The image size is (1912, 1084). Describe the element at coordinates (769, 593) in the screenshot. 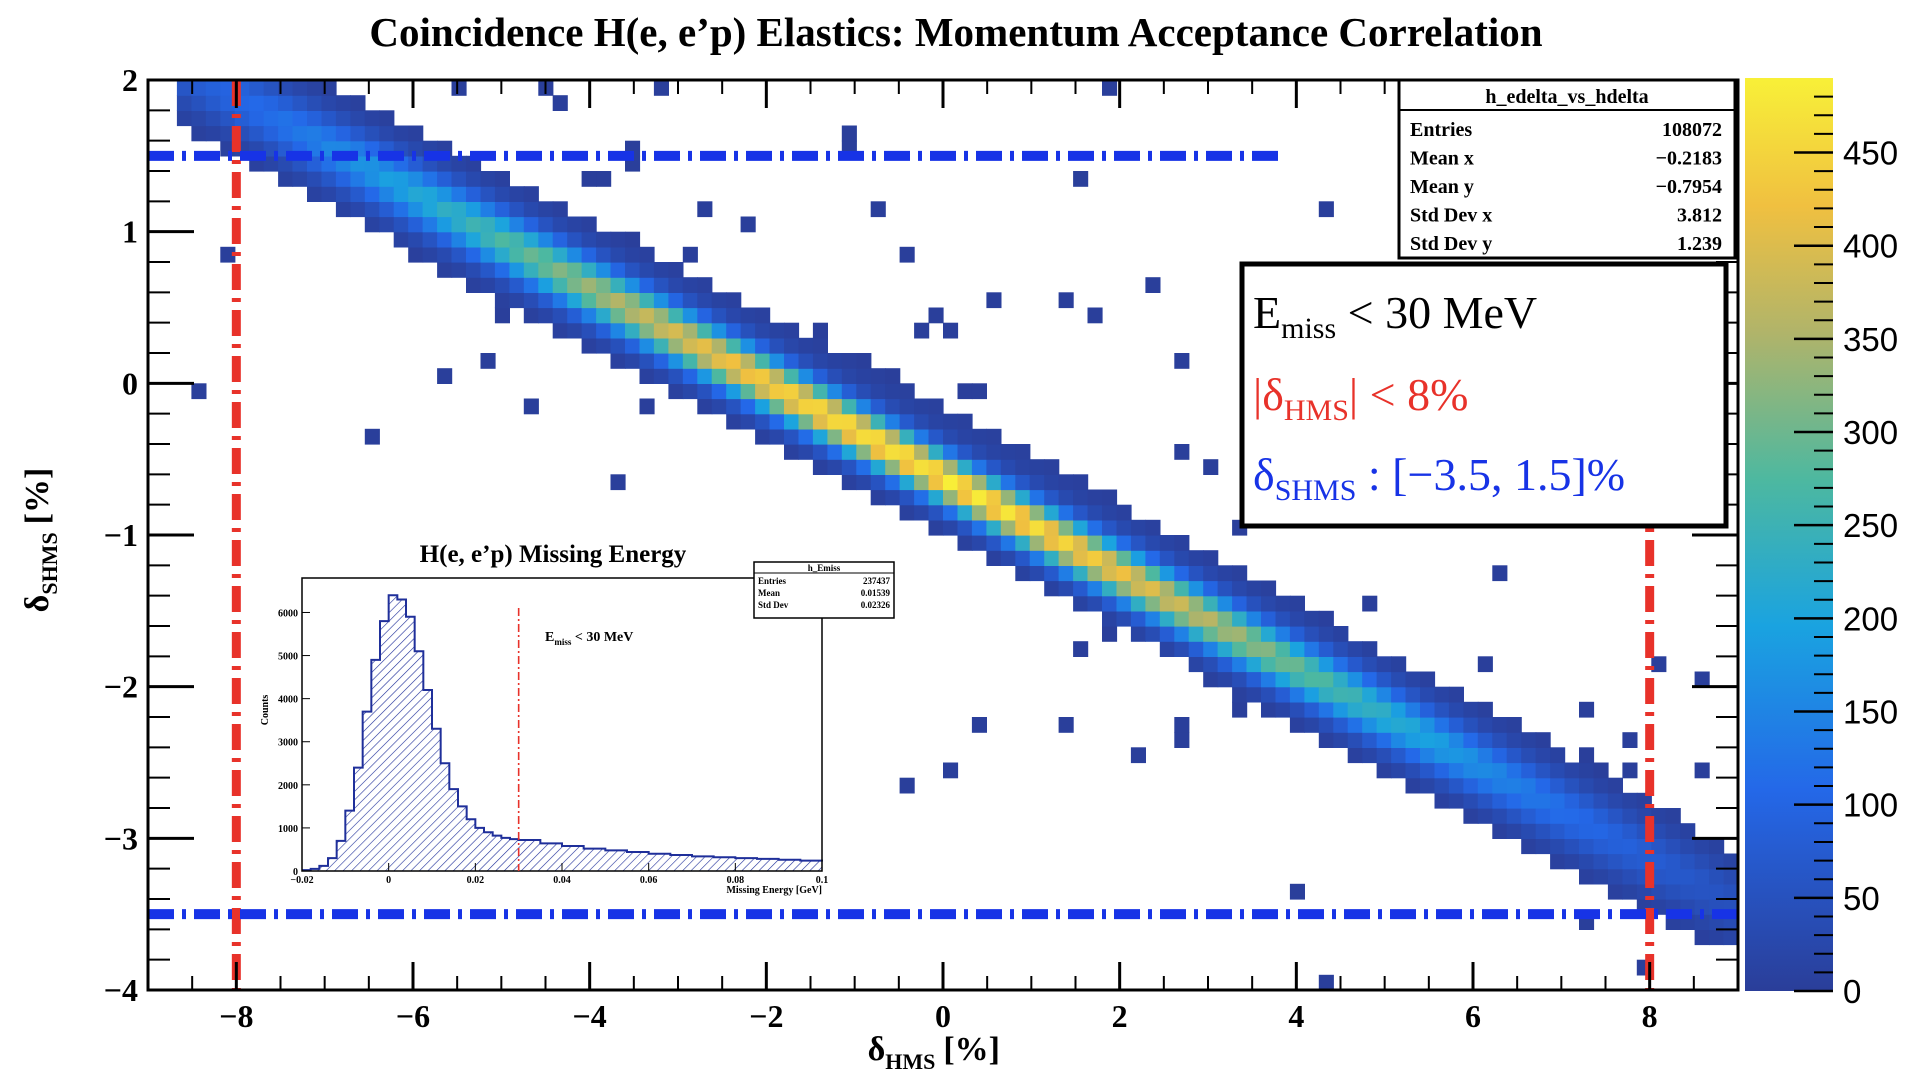

I see `inset-stats-label: Mean` at that location.